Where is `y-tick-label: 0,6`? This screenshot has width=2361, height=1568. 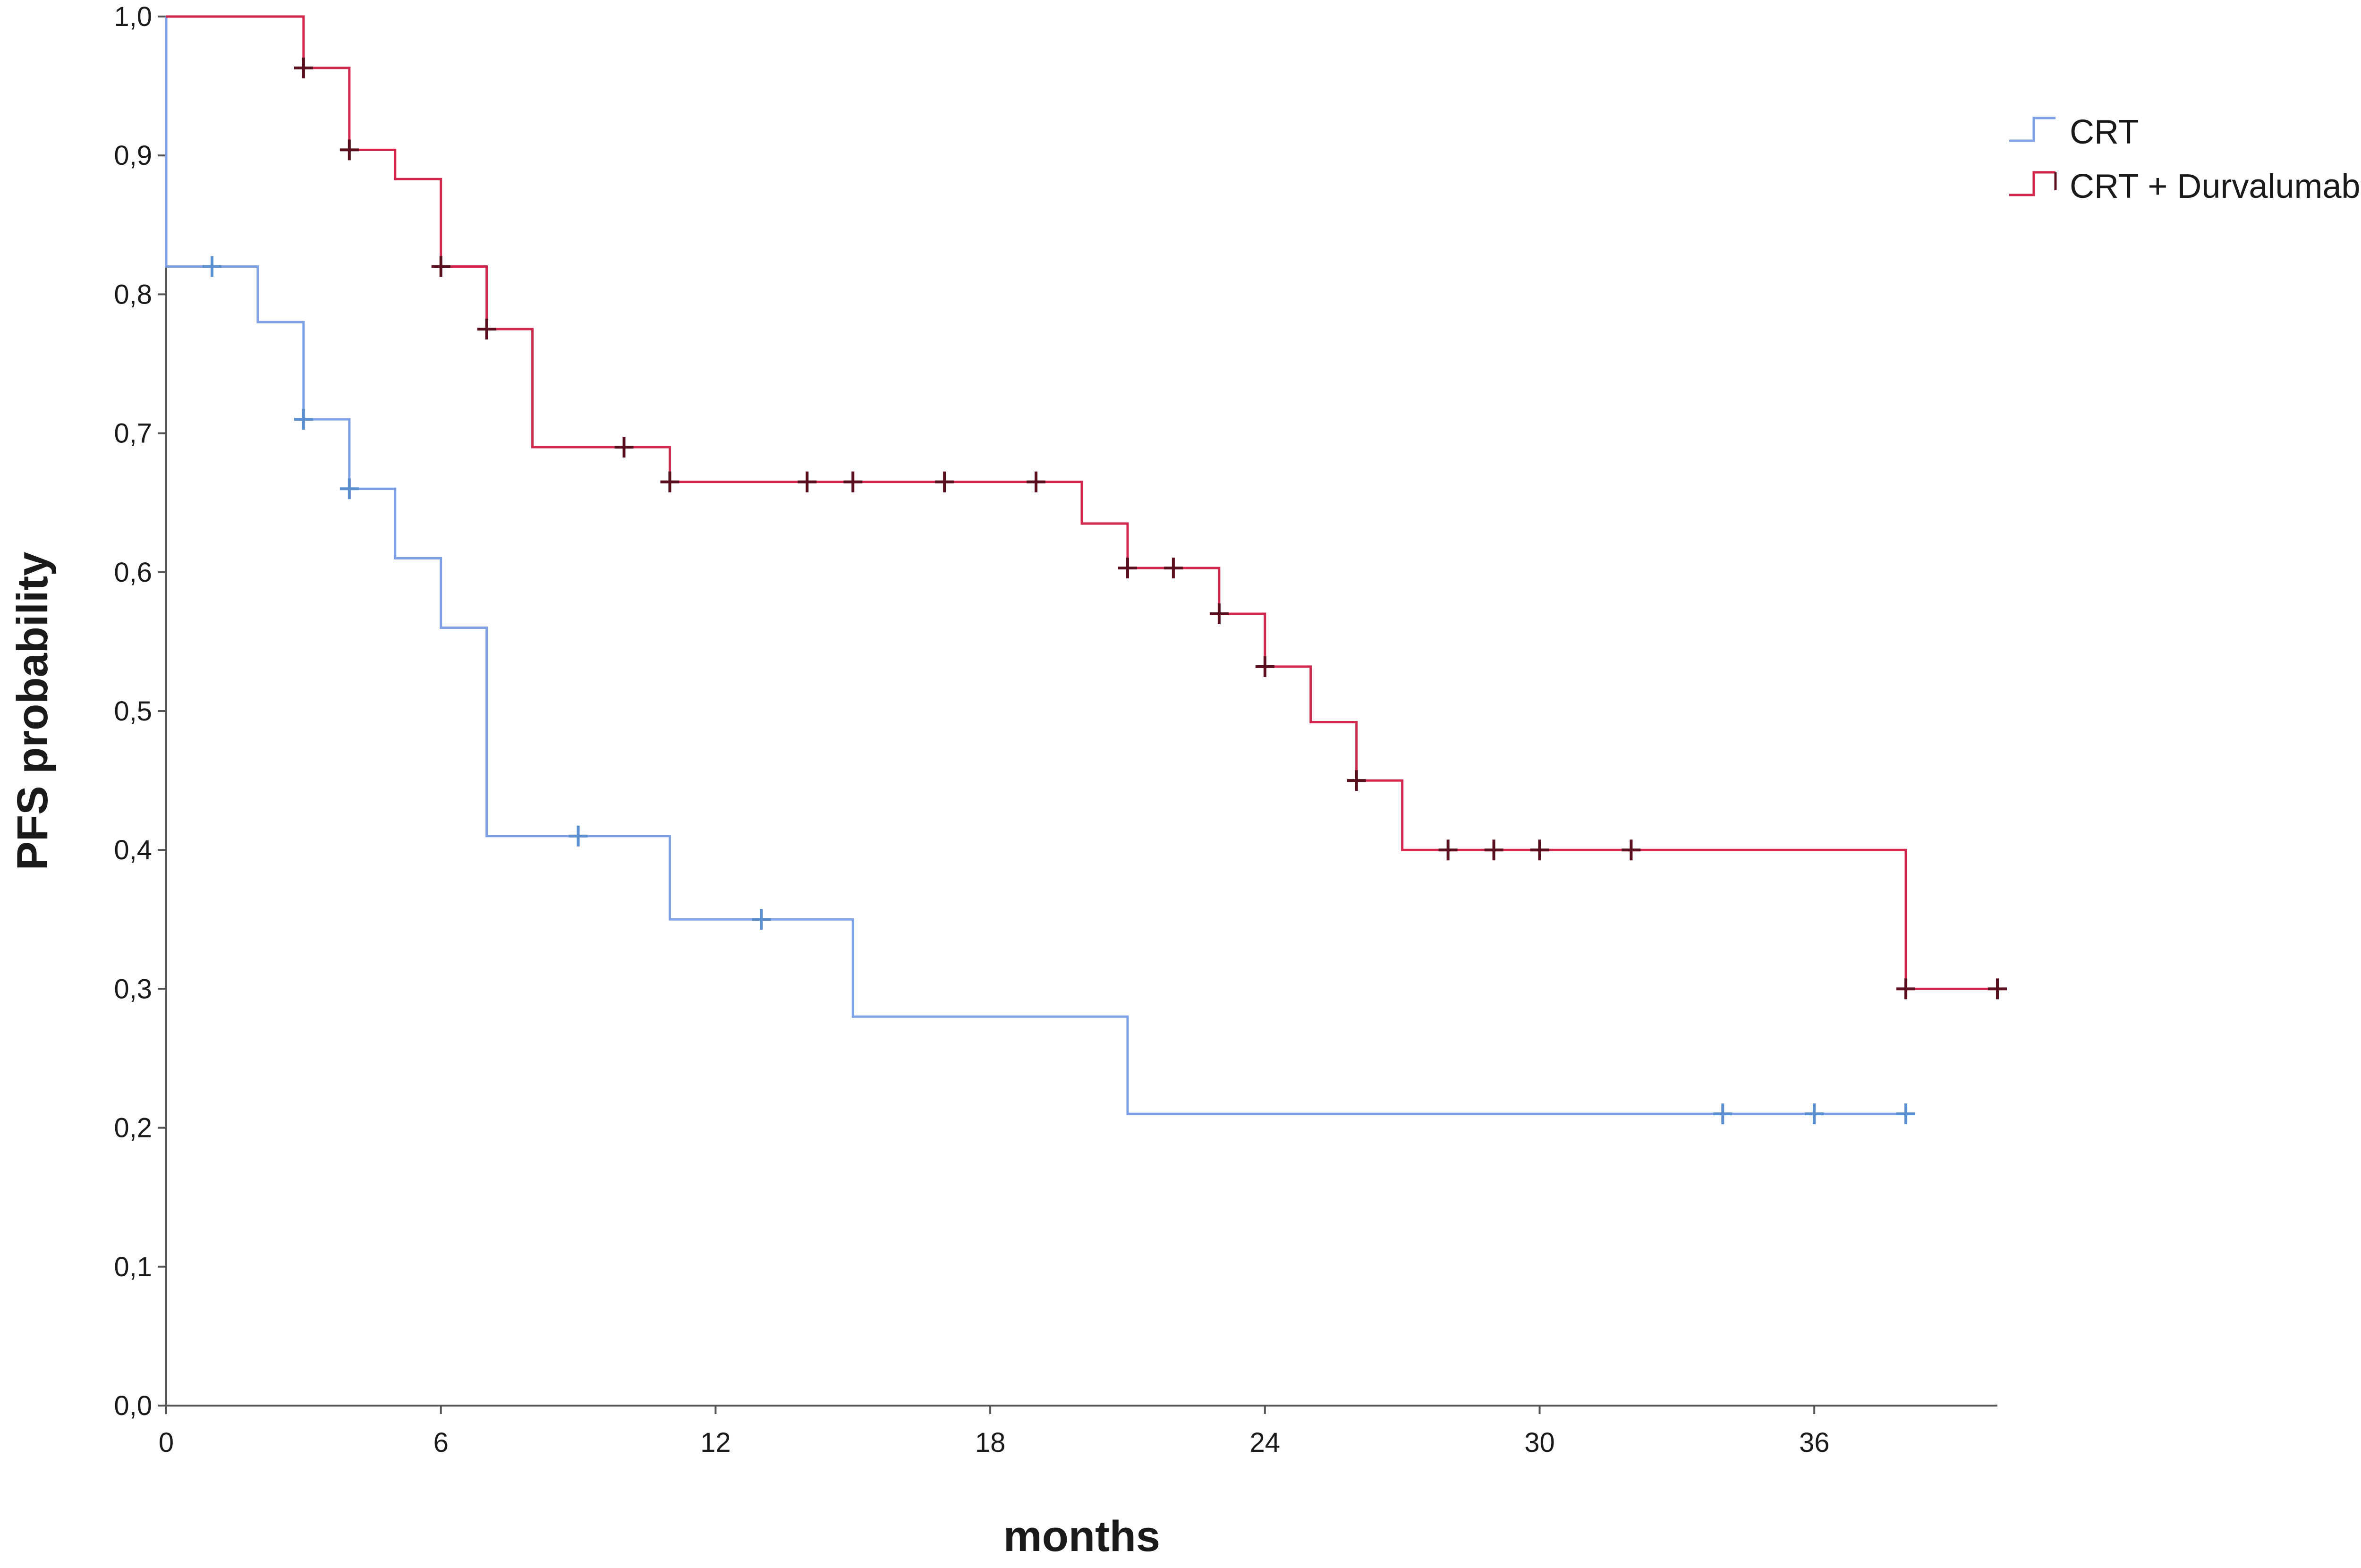 y-tick-label: 0,6 is located at coordinates (133, 572).